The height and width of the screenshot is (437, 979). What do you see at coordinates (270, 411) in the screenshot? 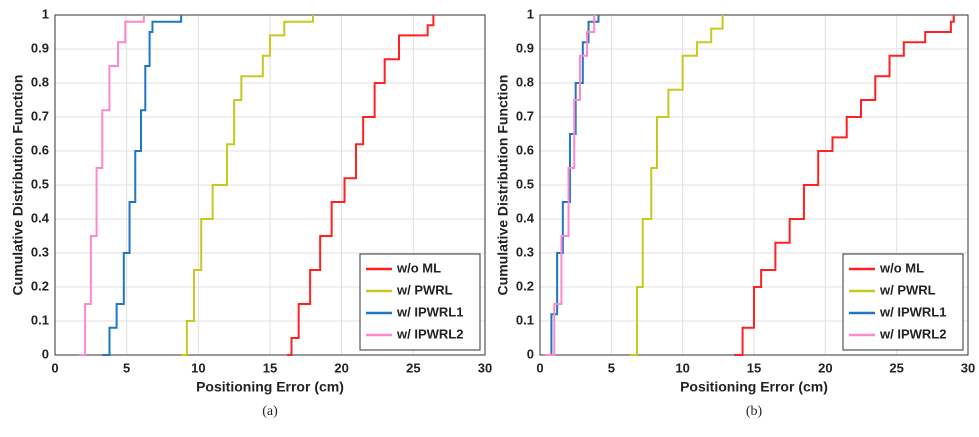
I see `caption: (a)` at bounding box center [270, 411].